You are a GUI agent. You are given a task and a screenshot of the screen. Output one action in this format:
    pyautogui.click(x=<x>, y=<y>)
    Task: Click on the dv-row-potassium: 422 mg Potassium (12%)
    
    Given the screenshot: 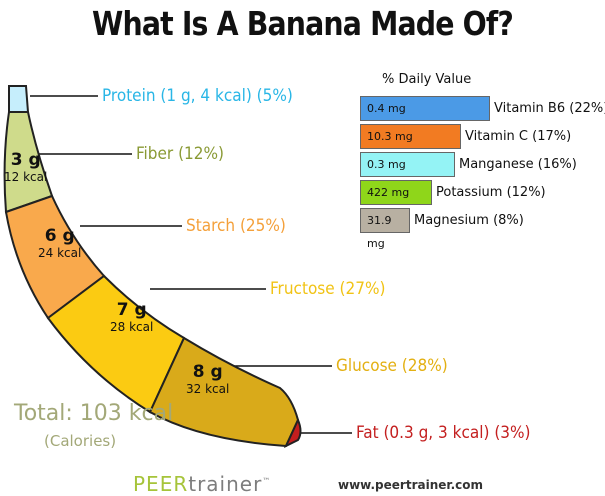 What is the action you would take?
    pyautogui.click(x=453, y=192)
    